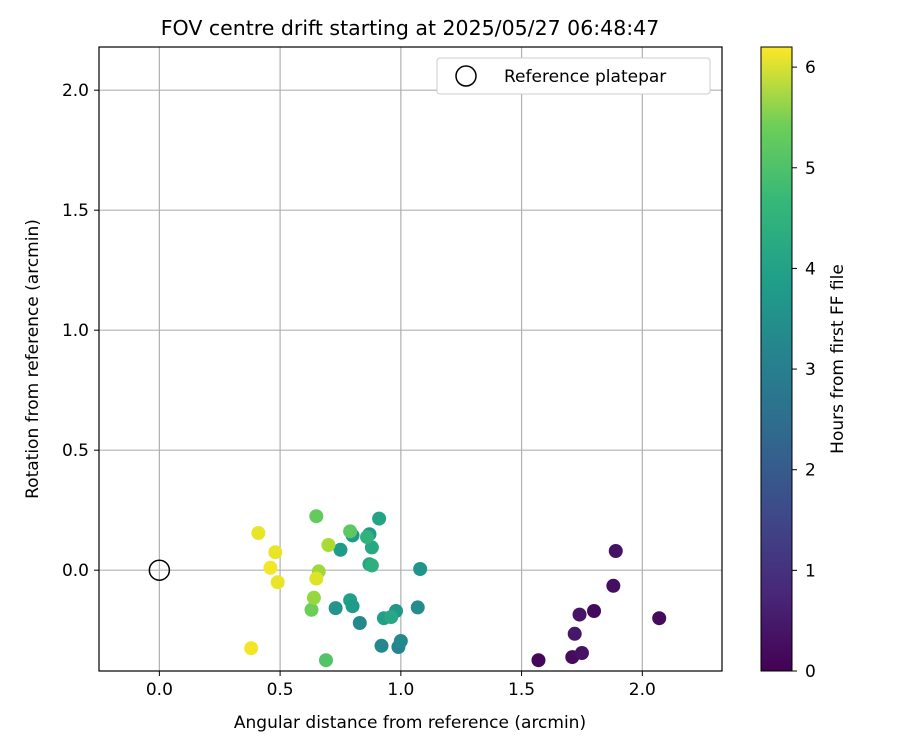 This screenshot has height=750, width=900. I want to click on reference-marker-layer, so click(159, 570).